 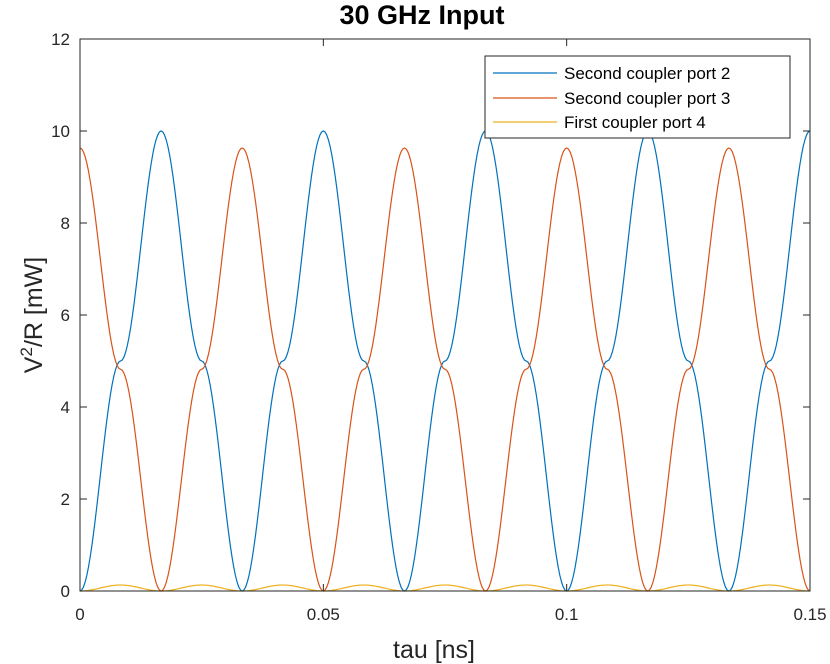 I want to click on y-axis-label: V2/R [mW], so click(x=32, y=315).